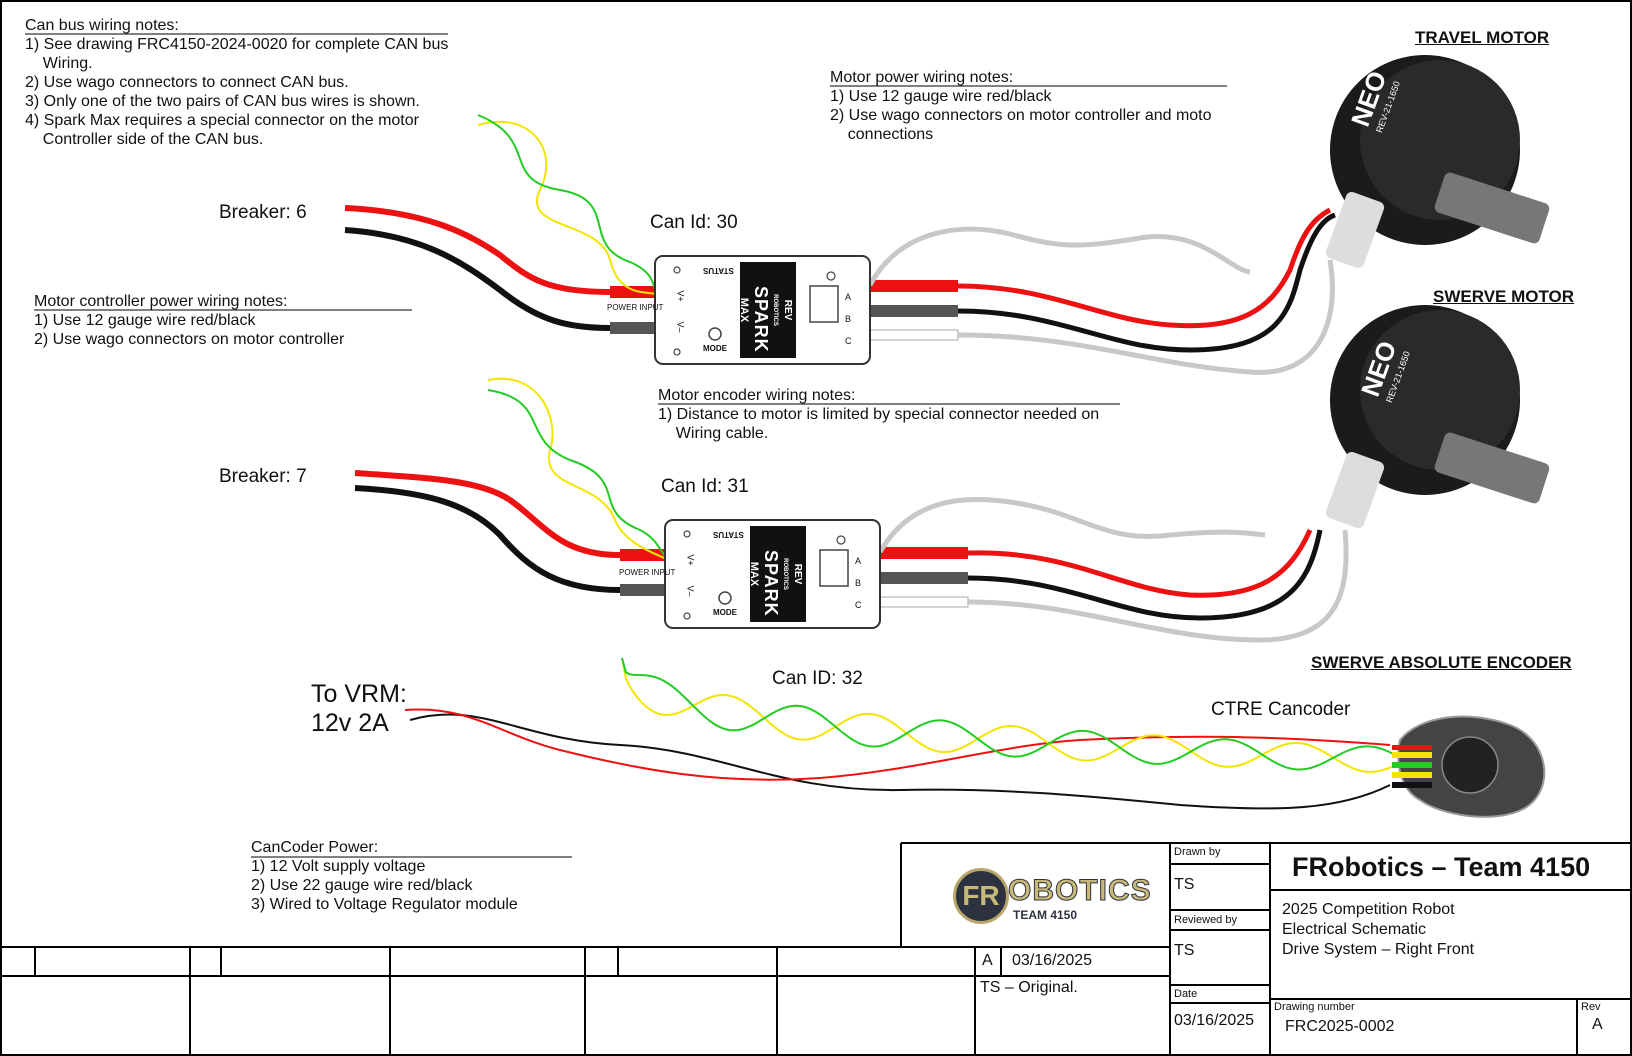 The image size is (1632, 1056). Describe the element at coordinates (713, 433) in the screenshot. I see `encoder-note-line: Wiring cable.` at that location.